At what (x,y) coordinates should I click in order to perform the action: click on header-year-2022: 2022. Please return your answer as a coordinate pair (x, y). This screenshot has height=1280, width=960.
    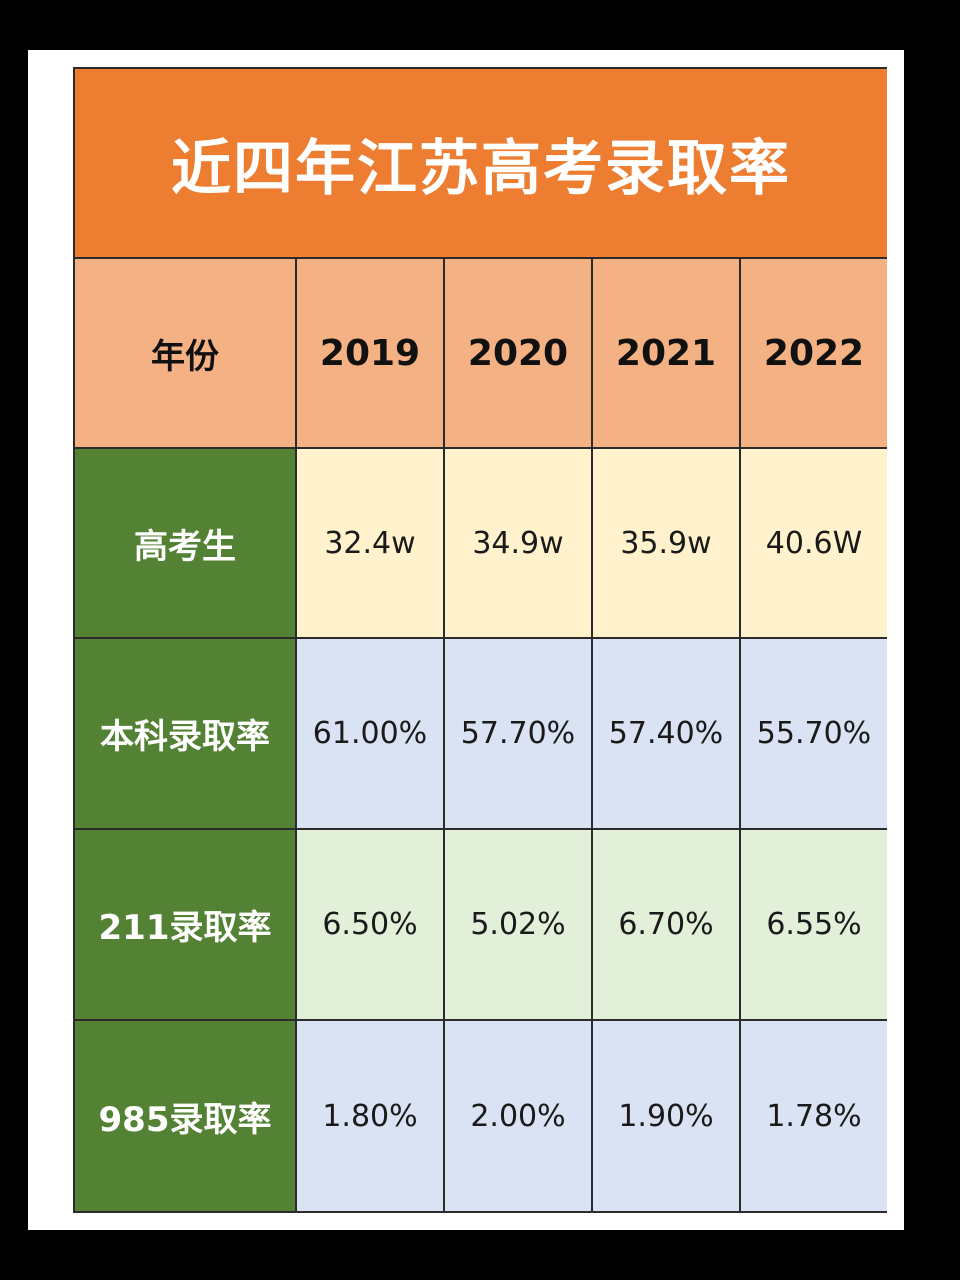
    Looking at the image, I should click on (814, 354).